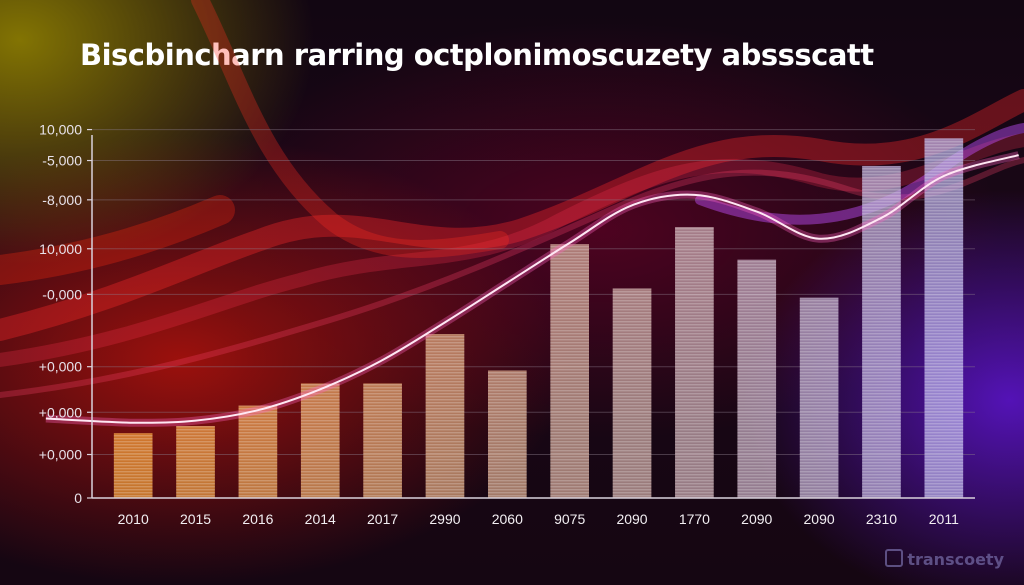  What do you see at coordinates (569, 519) in the screenshot?
I see `x-tick-label: 9075` at bounding box center [569, 519].